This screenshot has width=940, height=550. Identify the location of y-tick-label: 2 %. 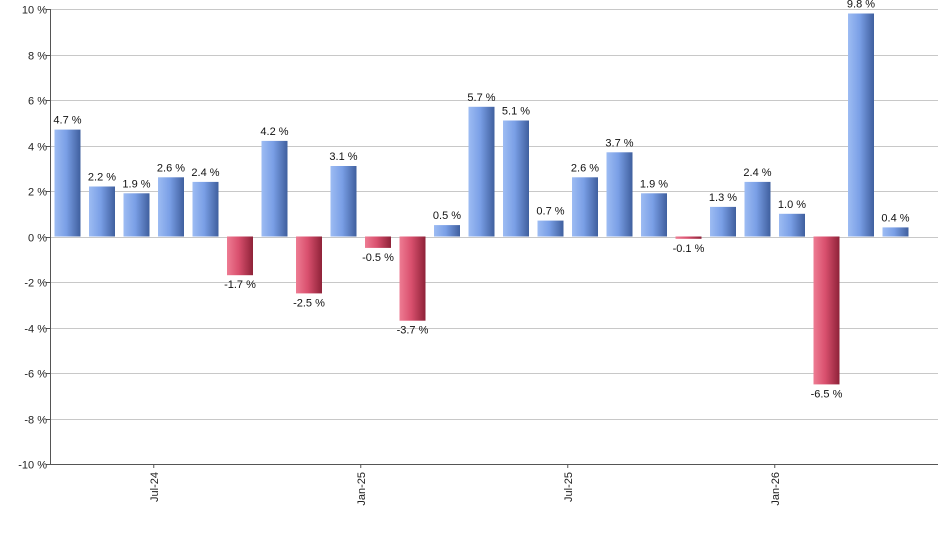
(37, 193).